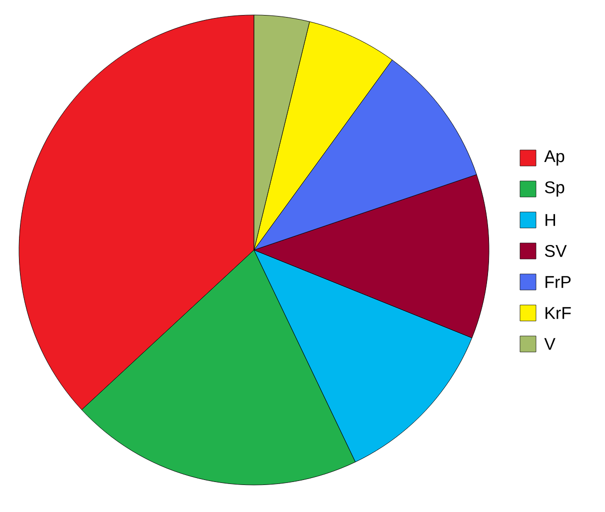 The image size is (605, 512). I want to click on legend-label: Sp, so click(554, 189).